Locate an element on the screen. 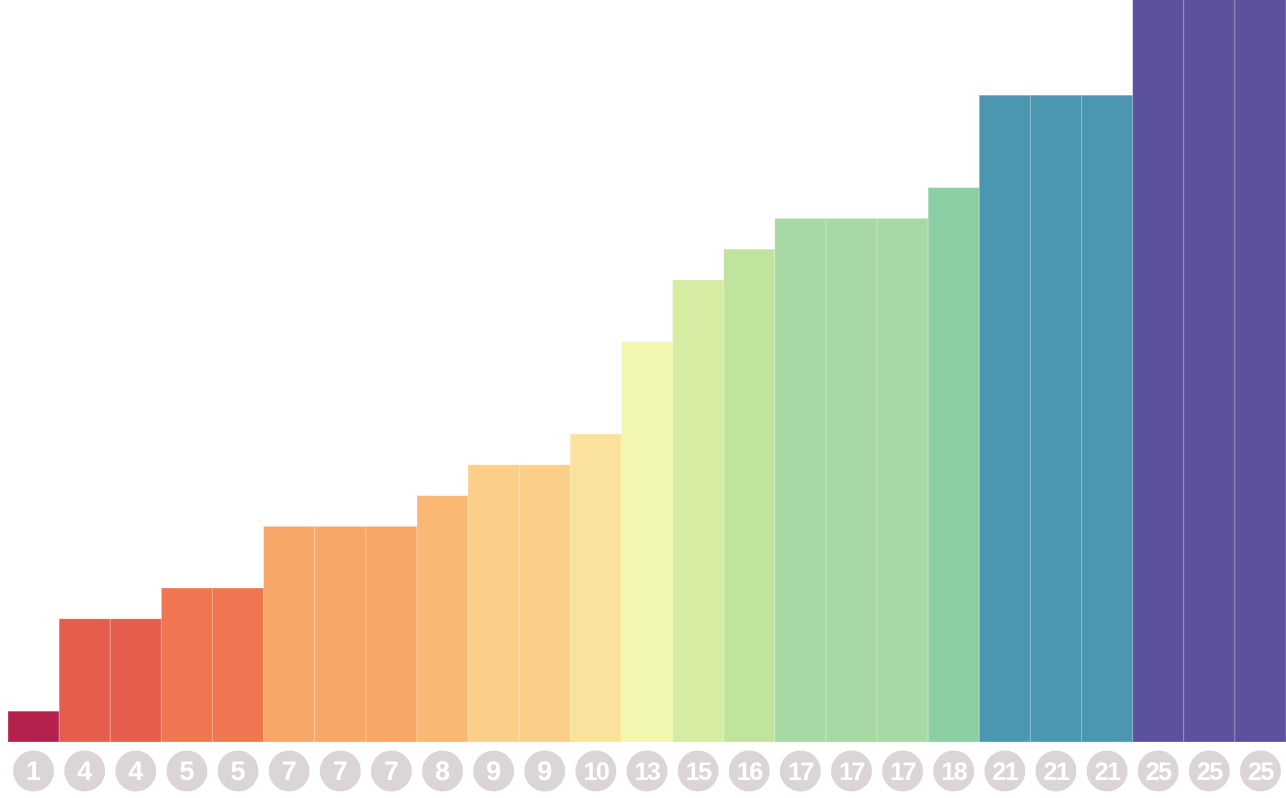 The image size is (1286, 798). category-label-3: 4 is located at coordinates (136, 771).